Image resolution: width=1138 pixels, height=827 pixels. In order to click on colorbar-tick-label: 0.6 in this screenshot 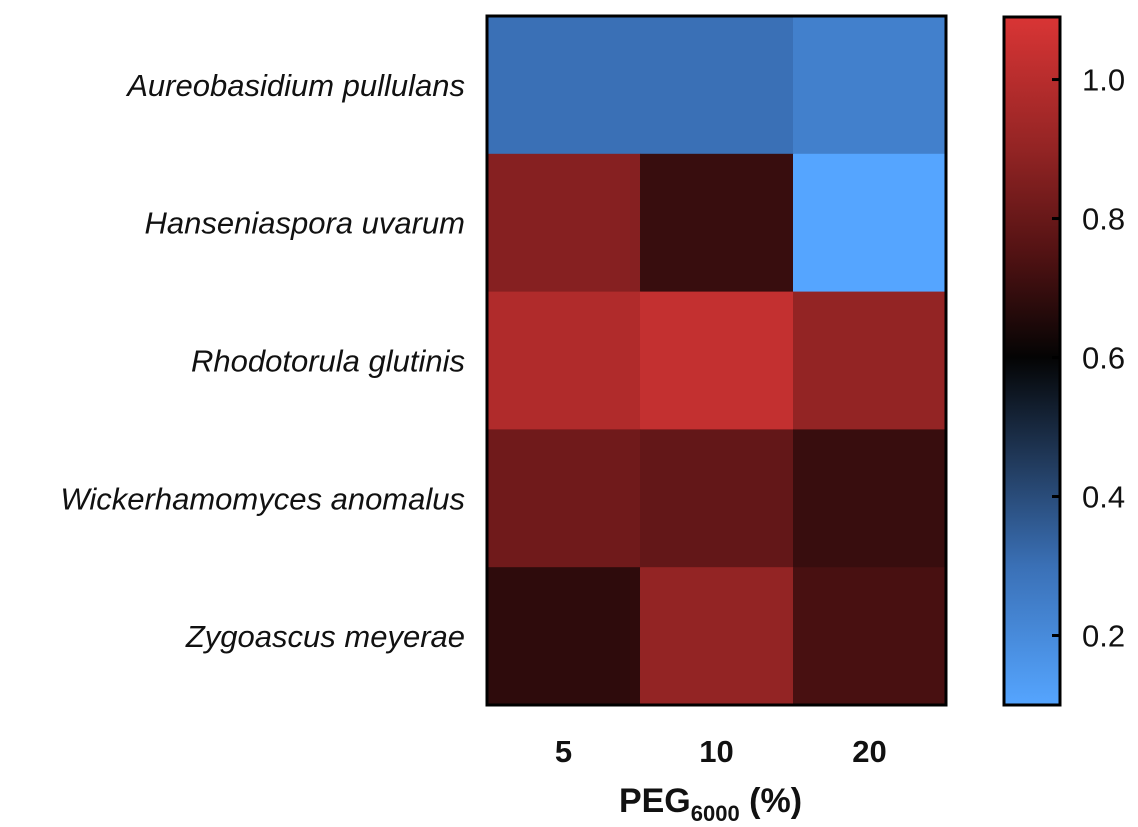, I will do `click(1103, 358)`.